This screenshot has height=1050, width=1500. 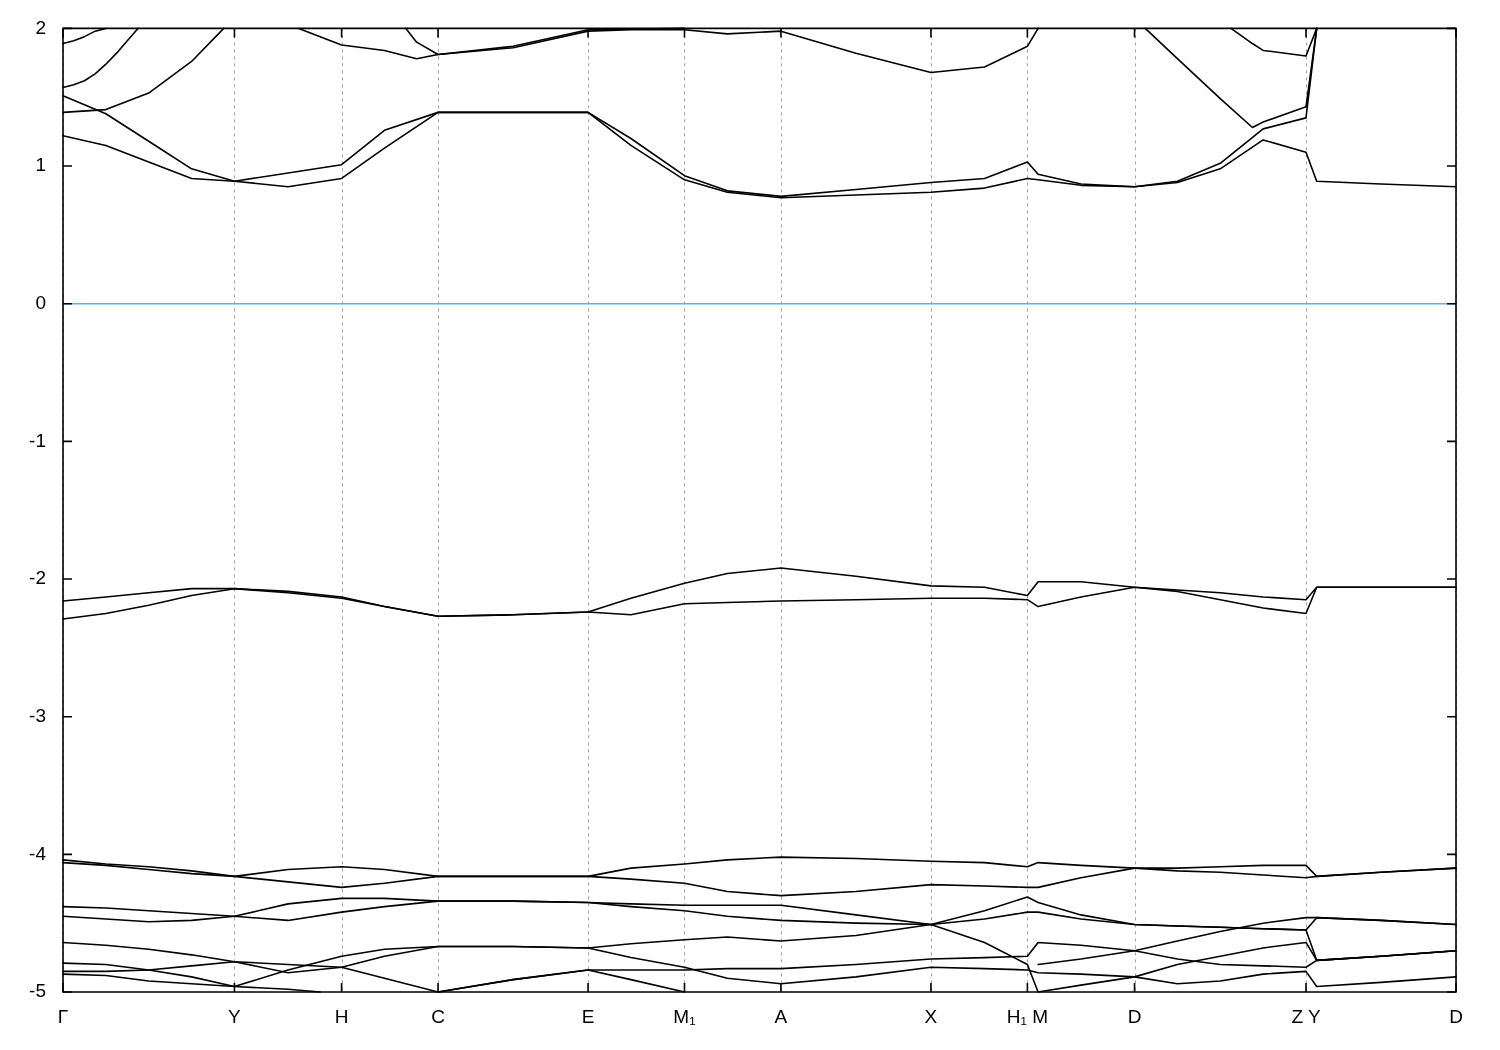 I want to click on x-tick-label: H₁ M, so click(x=1027, y=1016).